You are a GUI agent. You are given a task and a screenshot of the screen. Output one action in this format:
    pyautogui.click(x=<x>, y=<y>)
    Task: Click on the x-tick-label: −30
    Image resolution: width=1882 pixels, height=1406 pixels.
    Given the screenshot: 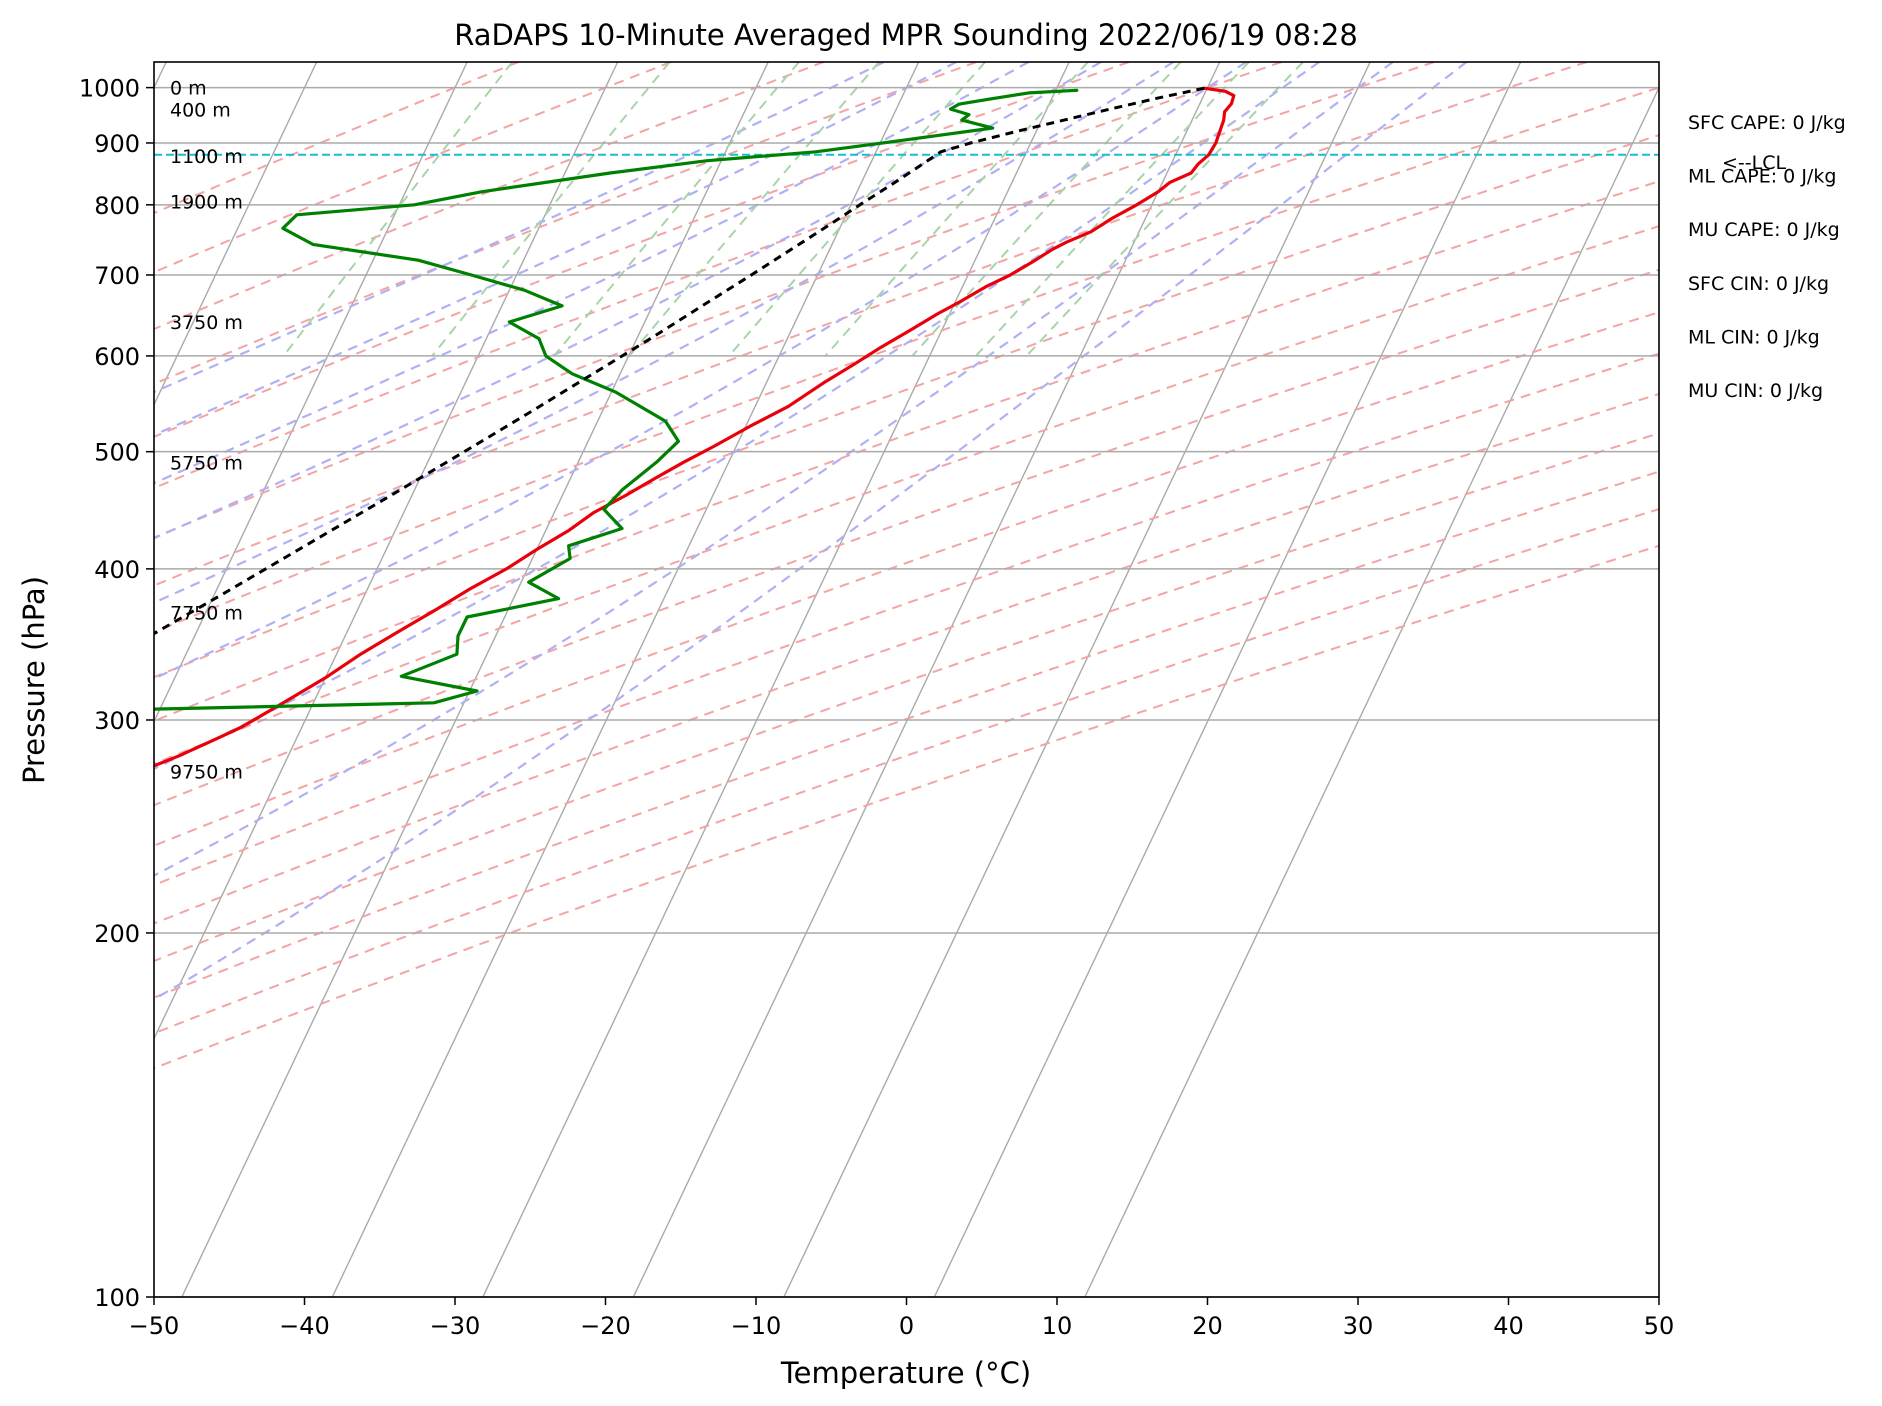 What is the action you would take?
    pyautogui.click(x=455, y=1326)
    